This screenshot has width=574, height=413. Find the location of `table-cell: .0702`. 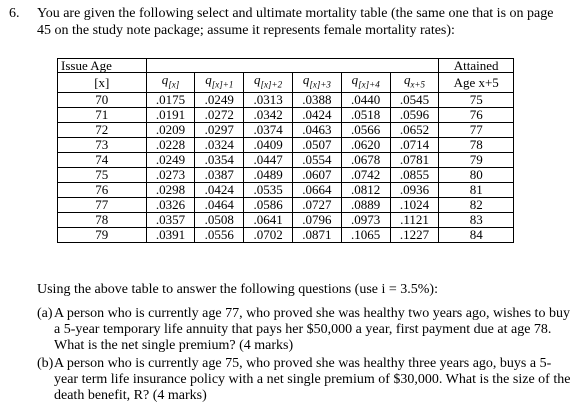

table-cell: .0702 is located at coordinates (268, 234).